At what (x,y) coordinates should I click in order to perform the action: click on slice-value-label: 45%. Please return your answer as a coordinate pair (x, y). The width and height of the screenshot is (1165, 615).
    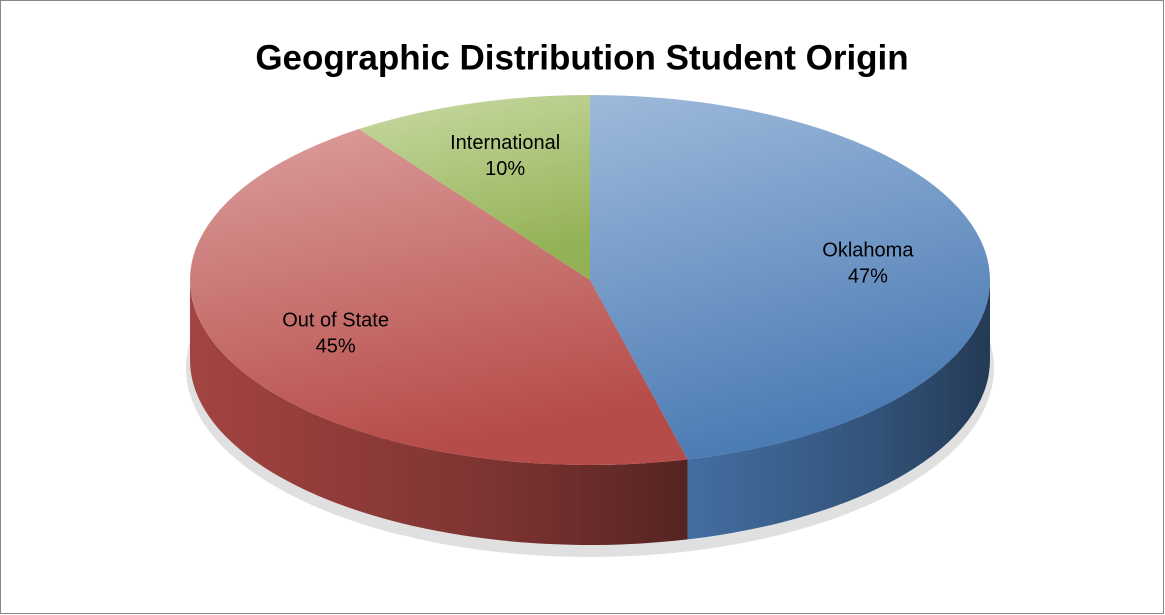
    Looking at the image, I should click on (336, 346).